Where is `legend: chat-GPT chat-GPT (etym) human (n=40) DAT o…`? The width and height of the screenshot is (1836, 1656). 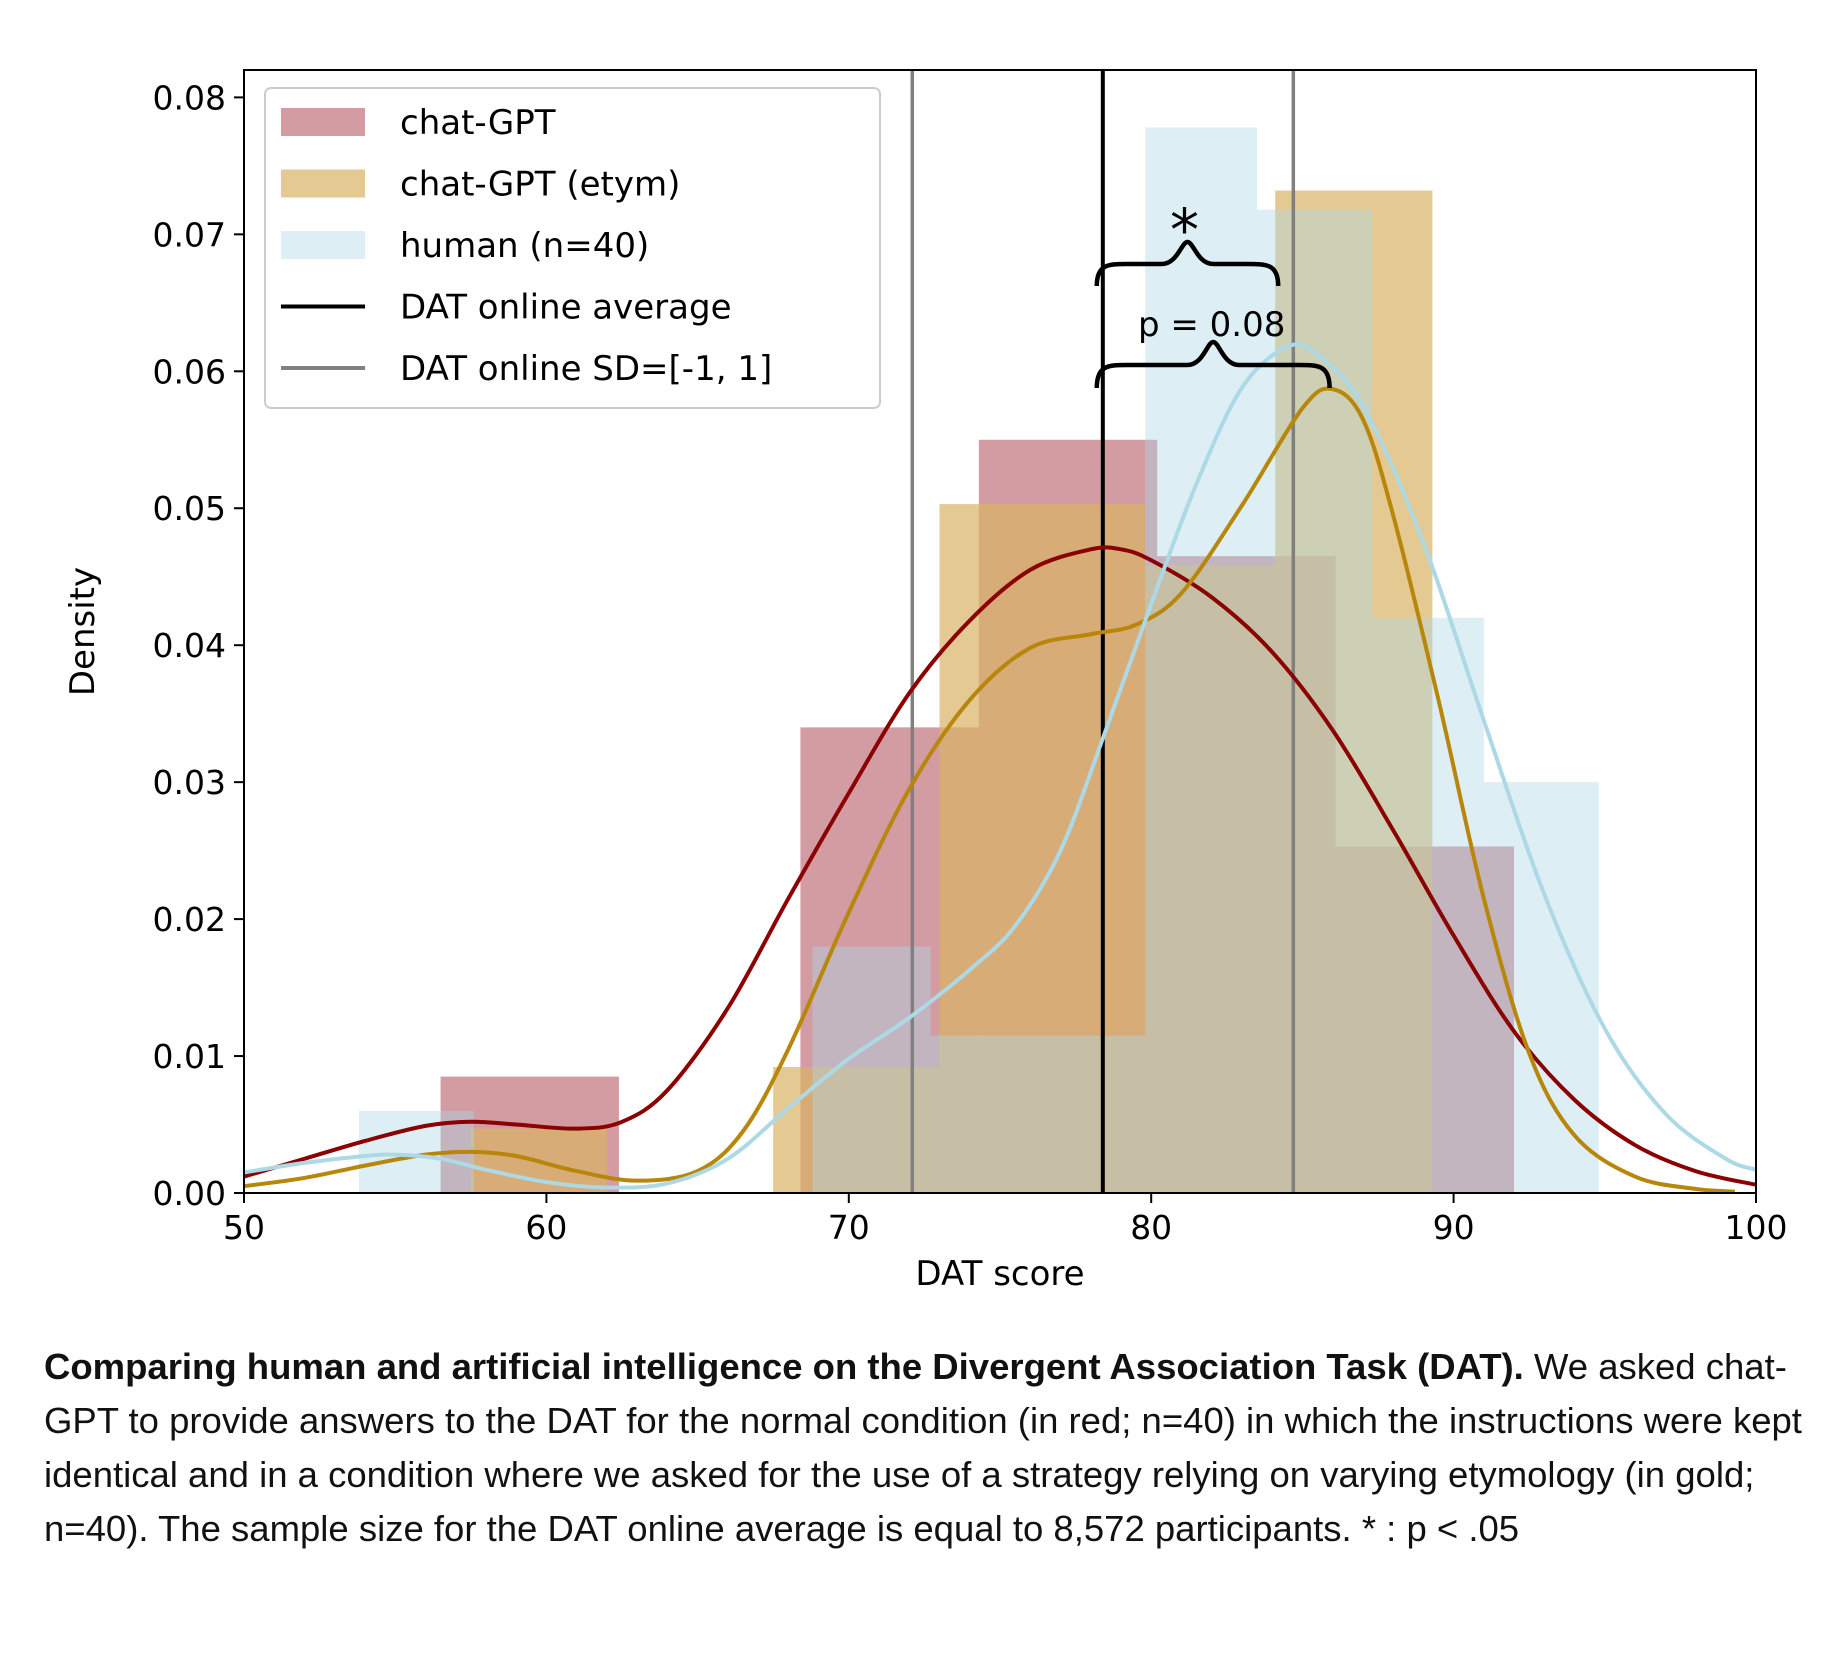
legend: chat-GPT chat-GPT (etym) human (n=40) DAT o… is located at coordinates (572, 248).